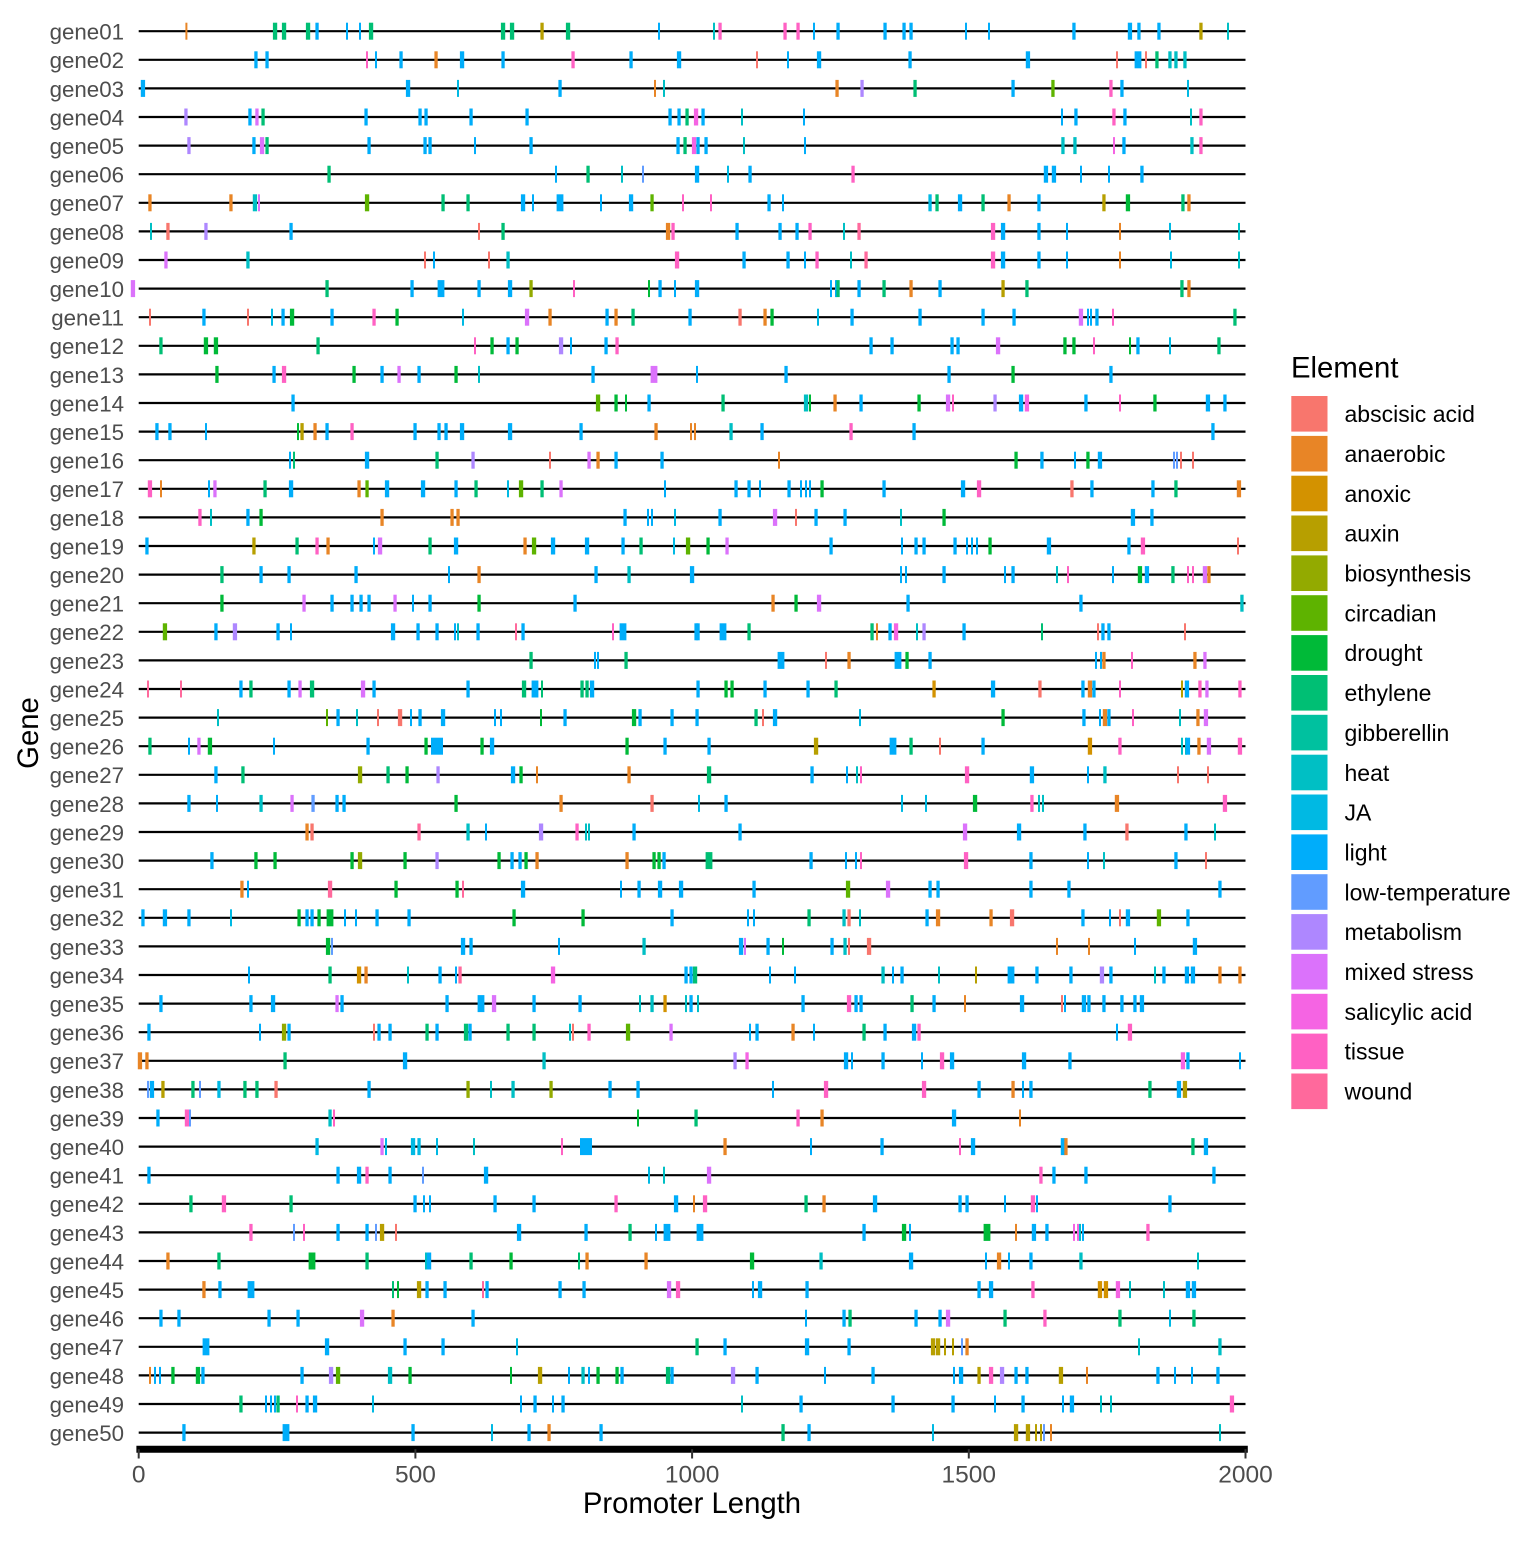 This screenshot has width=1536, height=1541. What do you see at coordinates (87, 489) in the screenshot?
I see `svg-text: gene17` at bounding box center [87, 489].